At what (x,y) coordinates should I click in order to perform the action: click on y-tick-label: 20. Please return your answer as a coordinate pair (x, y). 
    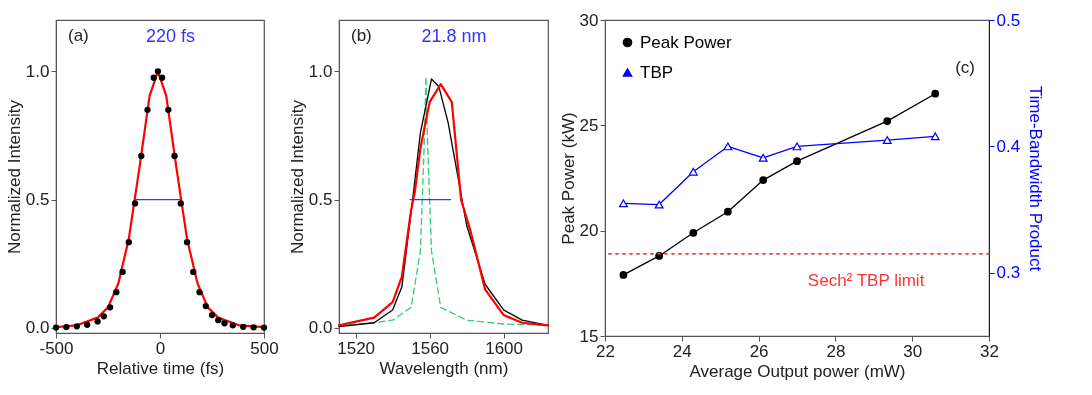
    Looking at the image, I should click on (589, 231).